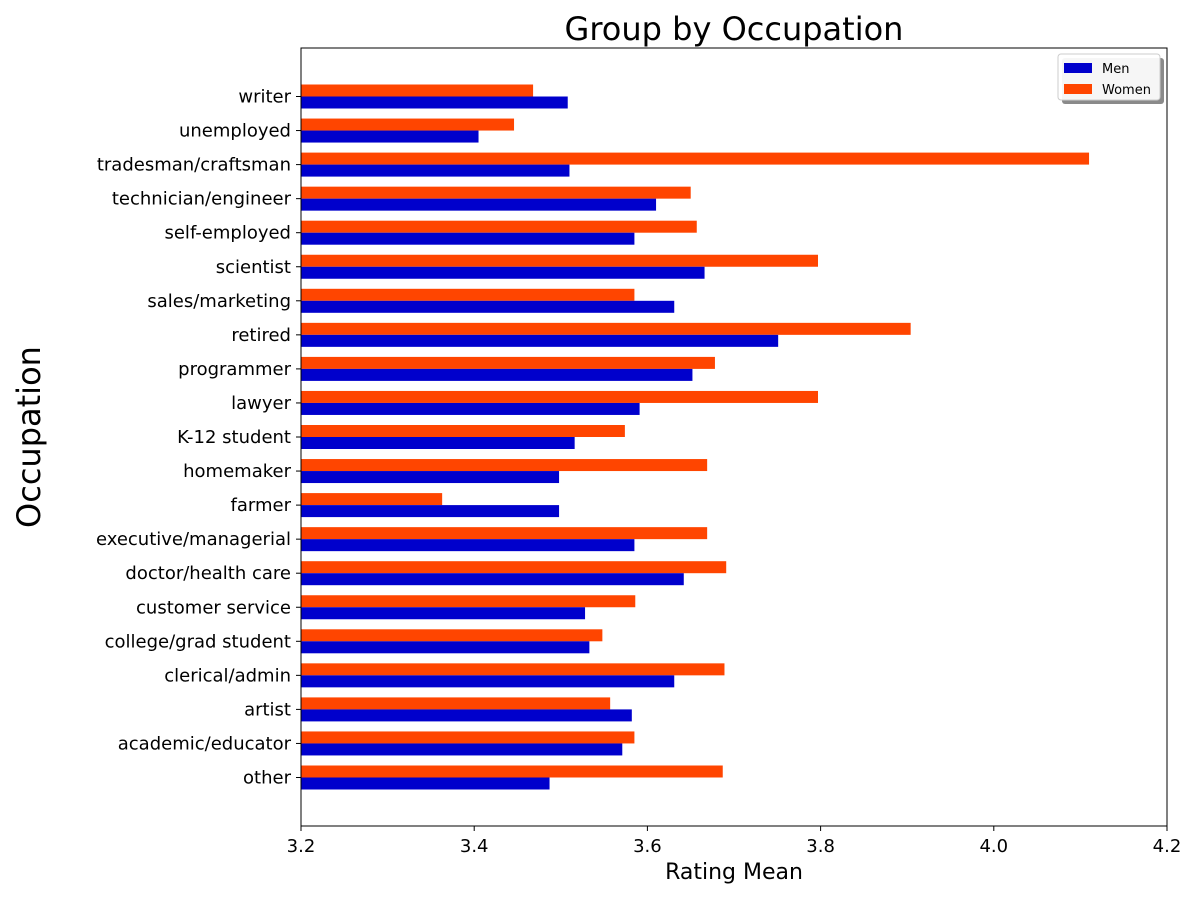 This screenshot has height=900, width=1200. What do you see at coordinates (261, 403) in the screenshot?
I see `y-tick-label-lawyer: lawyer` at bounding box center [261, 403].